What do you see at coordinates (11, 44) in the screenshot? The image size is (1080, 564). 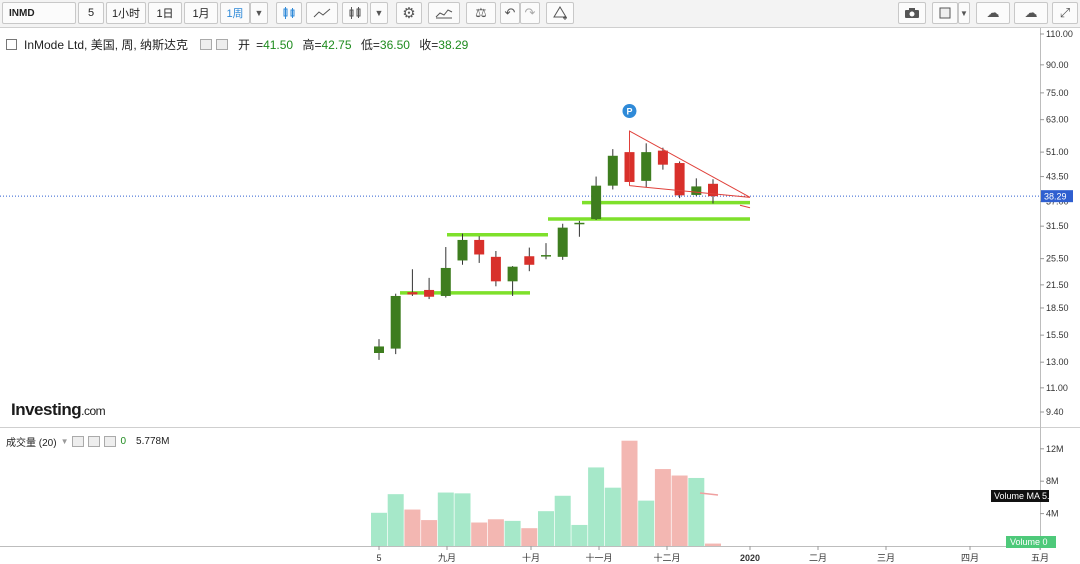 I see `collapse-icon` at bounding box center [11, 44].